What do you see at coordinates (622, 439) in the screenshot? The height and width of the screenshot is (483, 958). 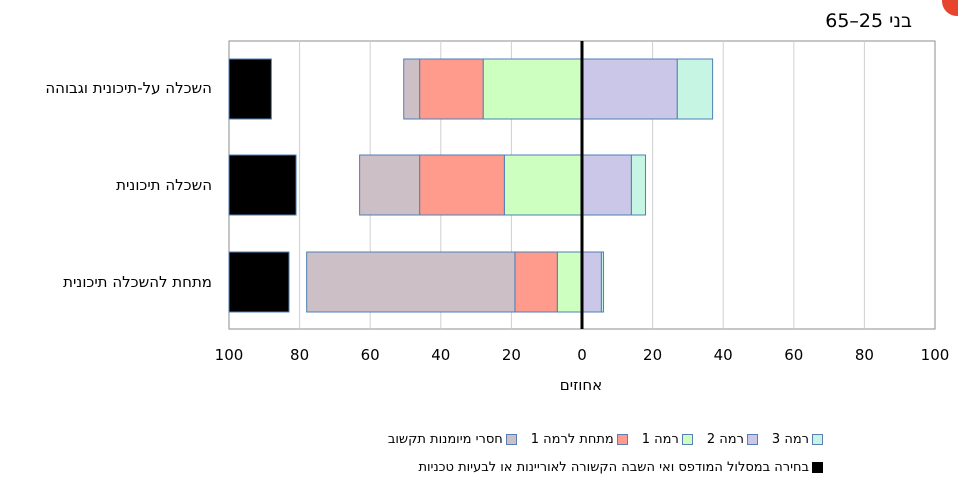 I see `legend-swatch-below1` at bounding box center [622, 439].